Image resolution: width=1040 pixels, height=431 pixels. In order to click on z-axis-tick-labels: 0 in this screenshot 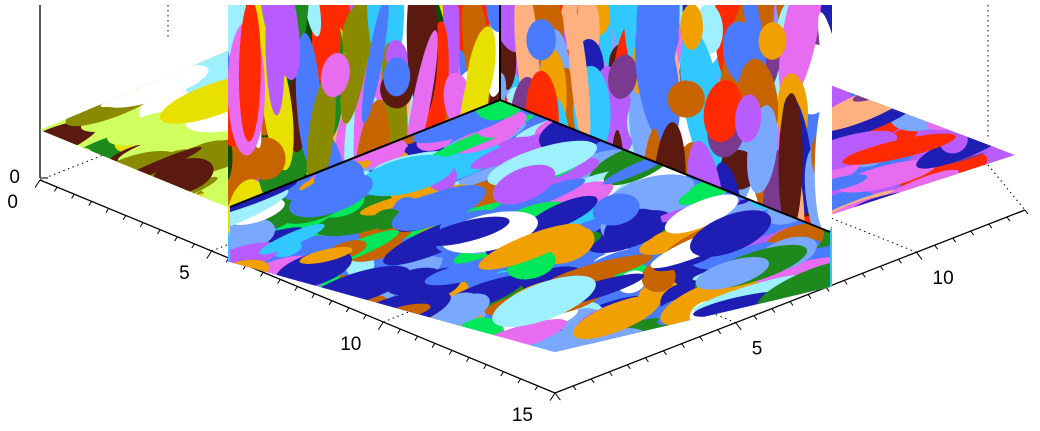, I will do `click(28, 177)`.